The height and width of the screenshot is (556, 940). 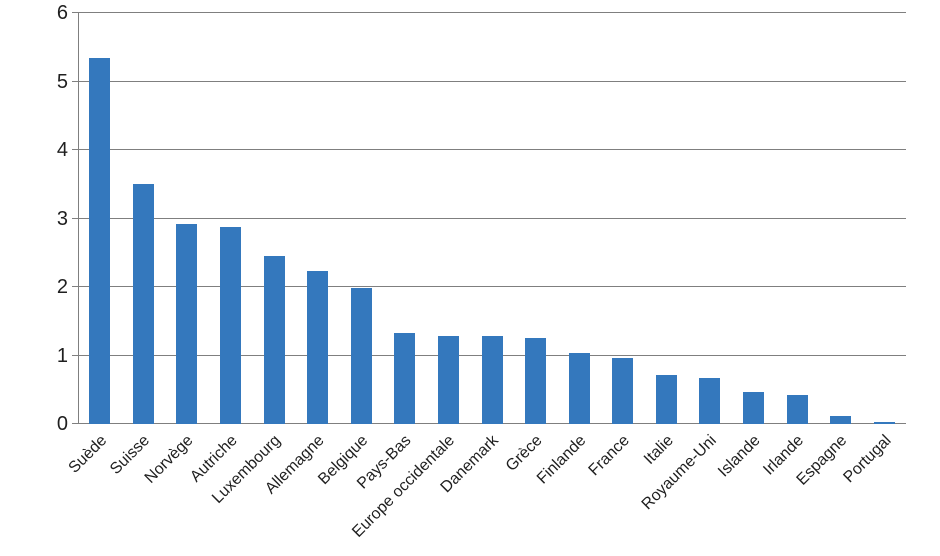 I want to click on y-tick-label-2: 2, so click(x=62, y=287).